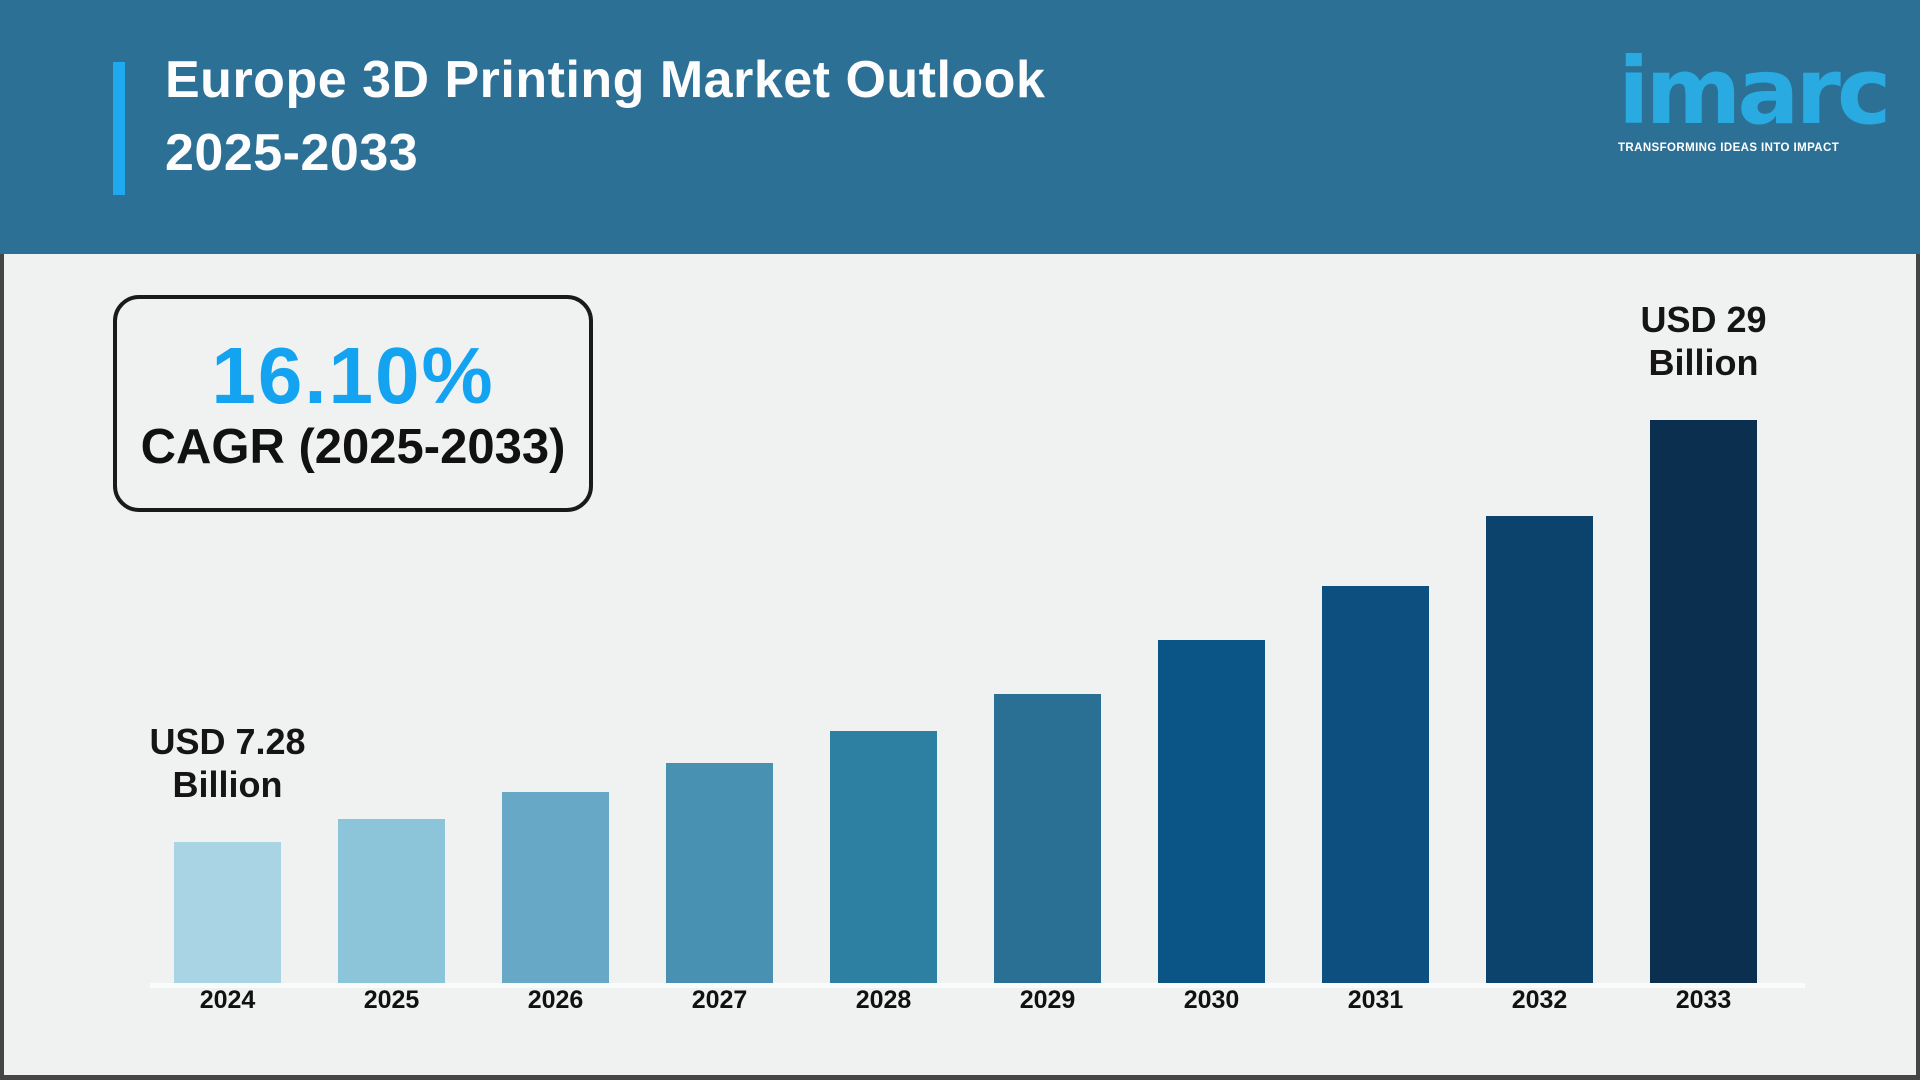 Image resolution: width=1920 pixels, height=1080 pixels. I want to click on bar-2024, so click(227, 912).